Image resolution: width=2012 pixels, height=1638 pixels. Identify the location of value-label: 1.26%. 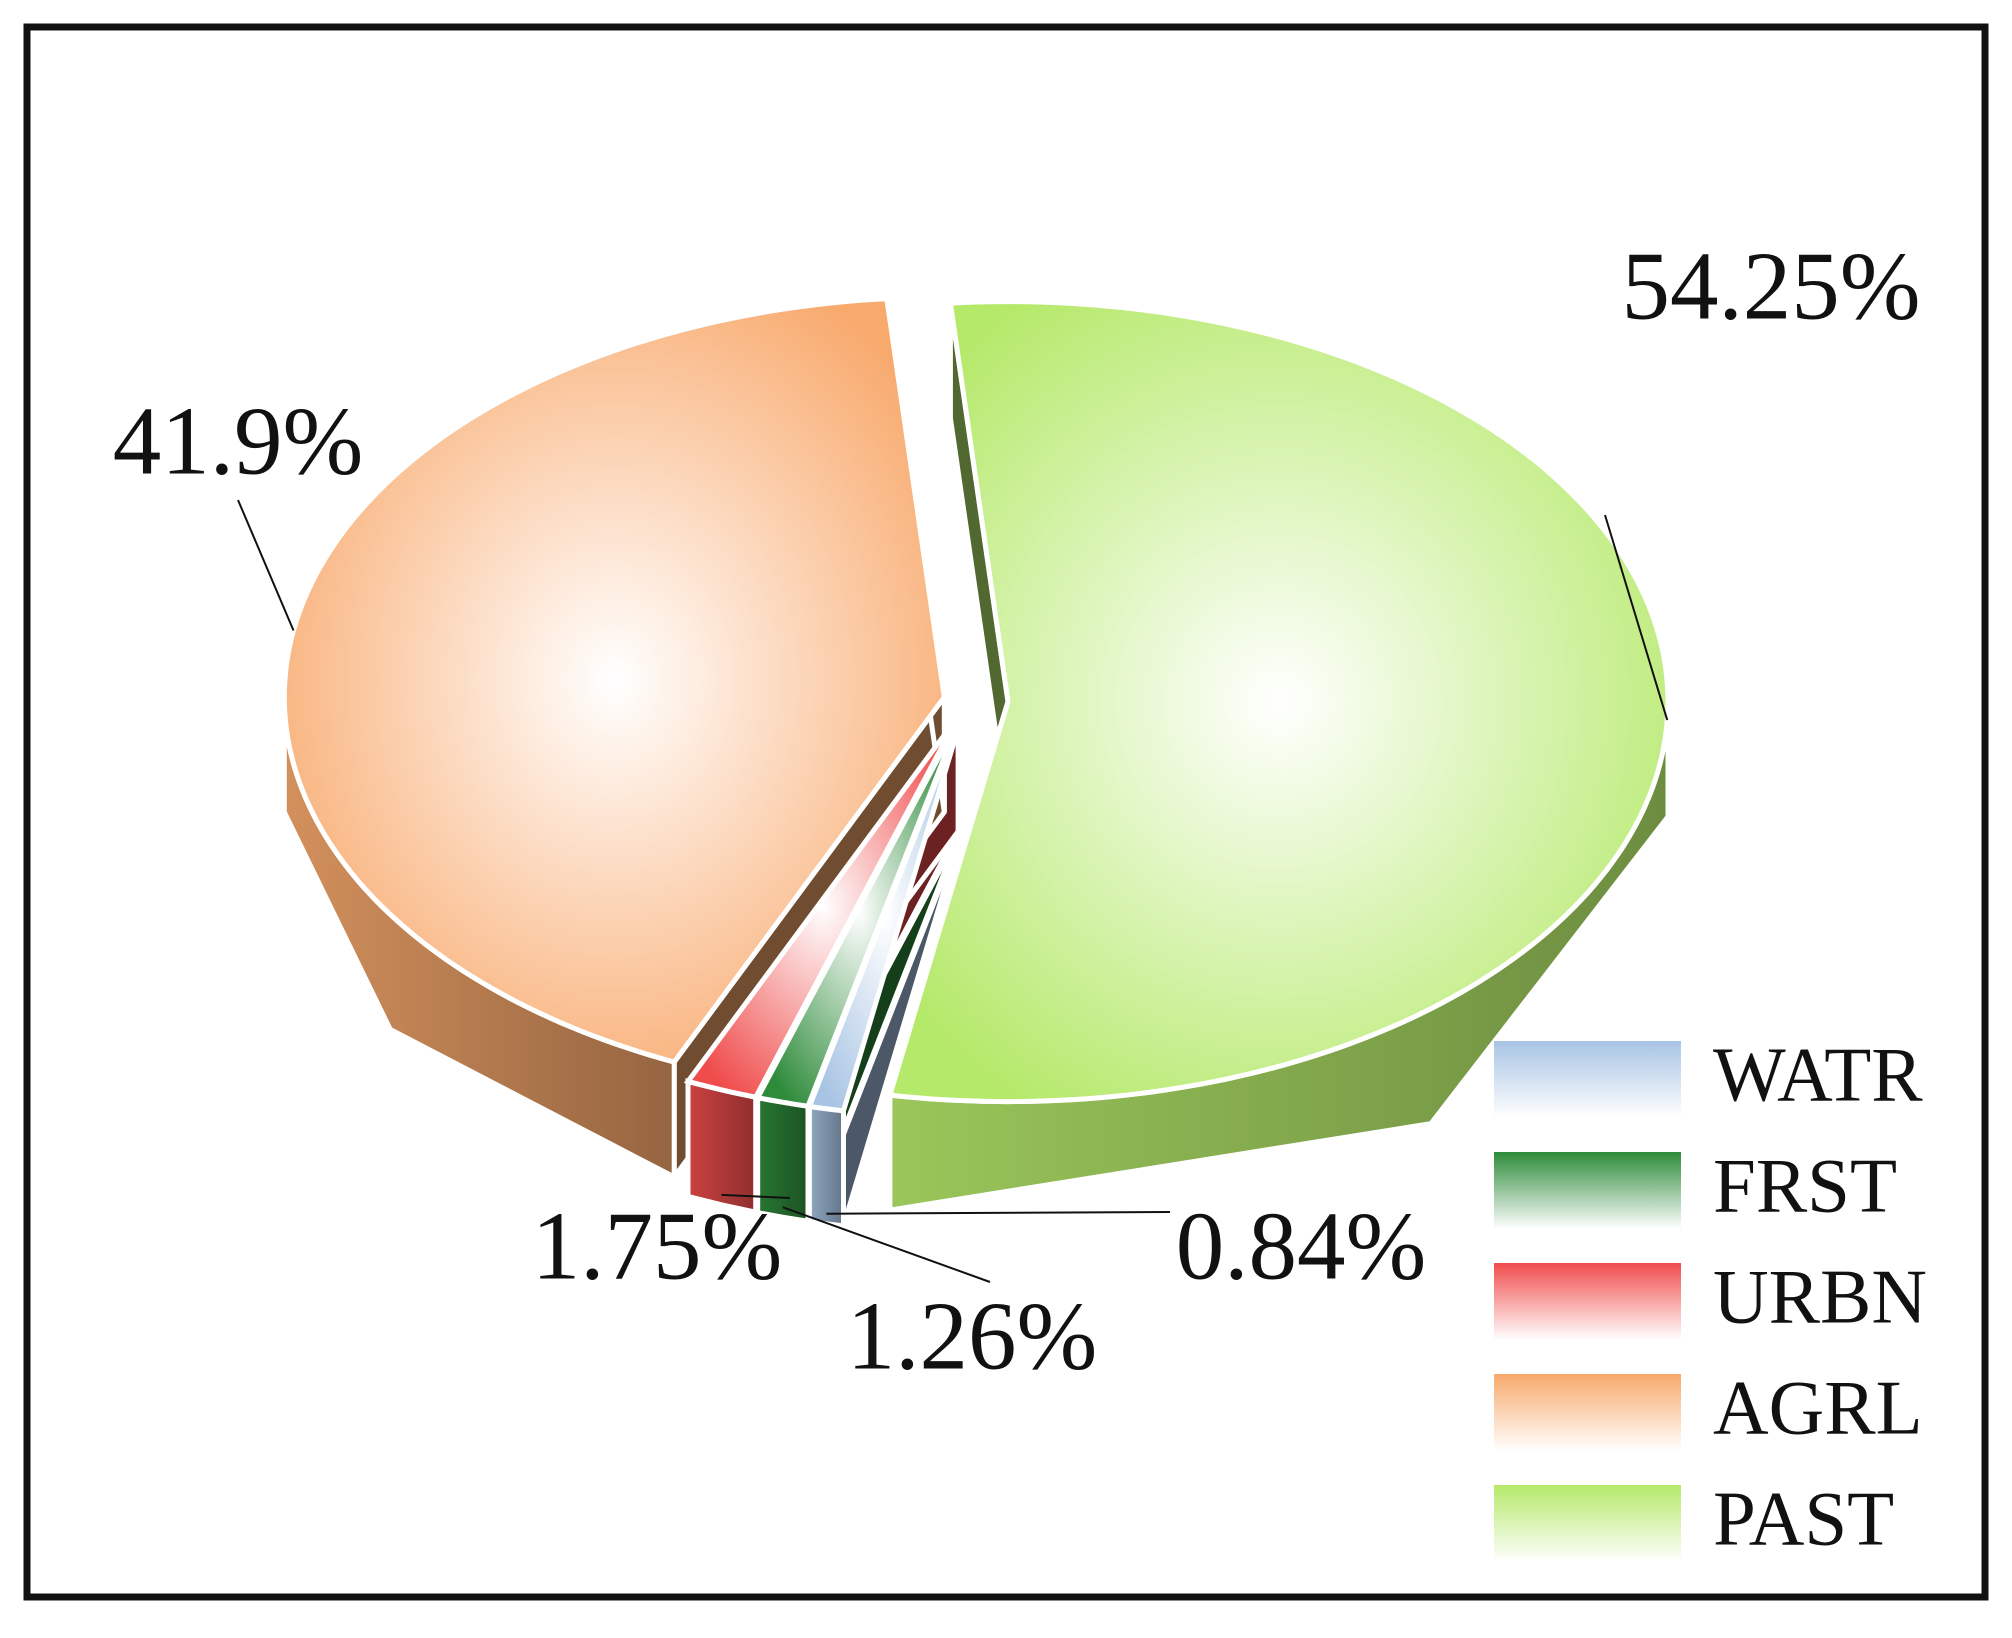
(972, 1335).